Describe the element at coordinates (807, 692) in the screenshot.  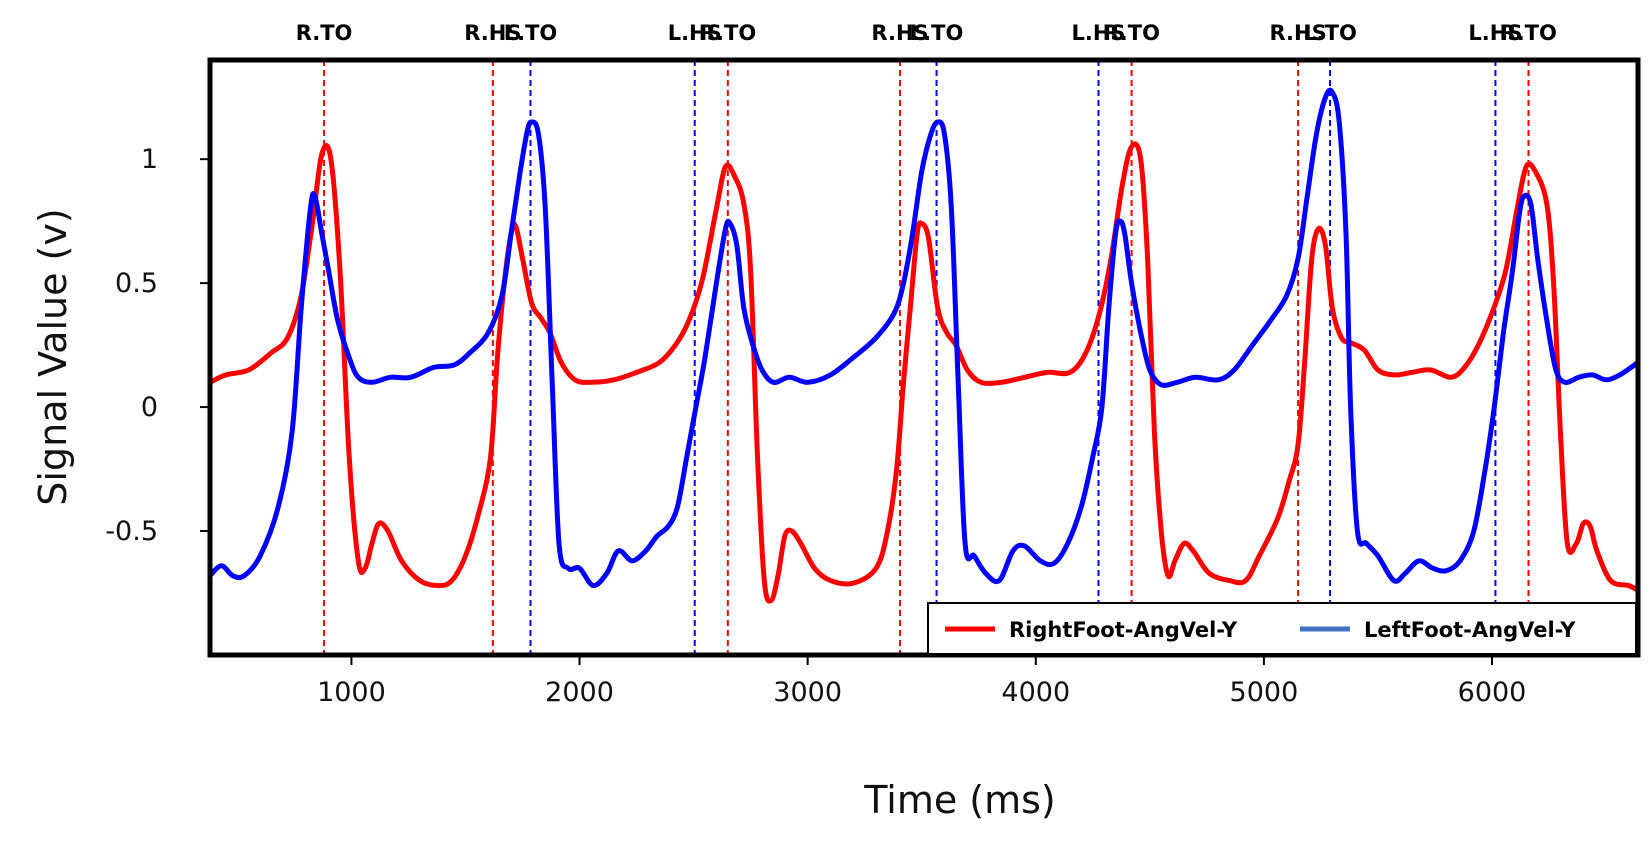
I see `x-tick-label: 3000` at that location.